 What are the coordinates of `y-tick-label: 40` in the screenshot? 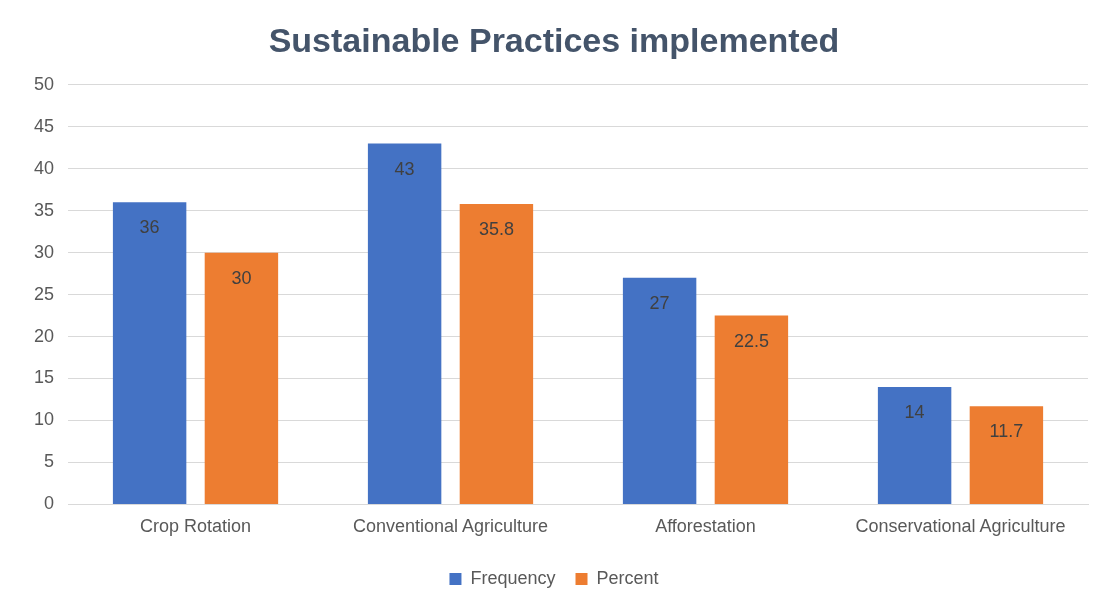 It's located at (44, 167).